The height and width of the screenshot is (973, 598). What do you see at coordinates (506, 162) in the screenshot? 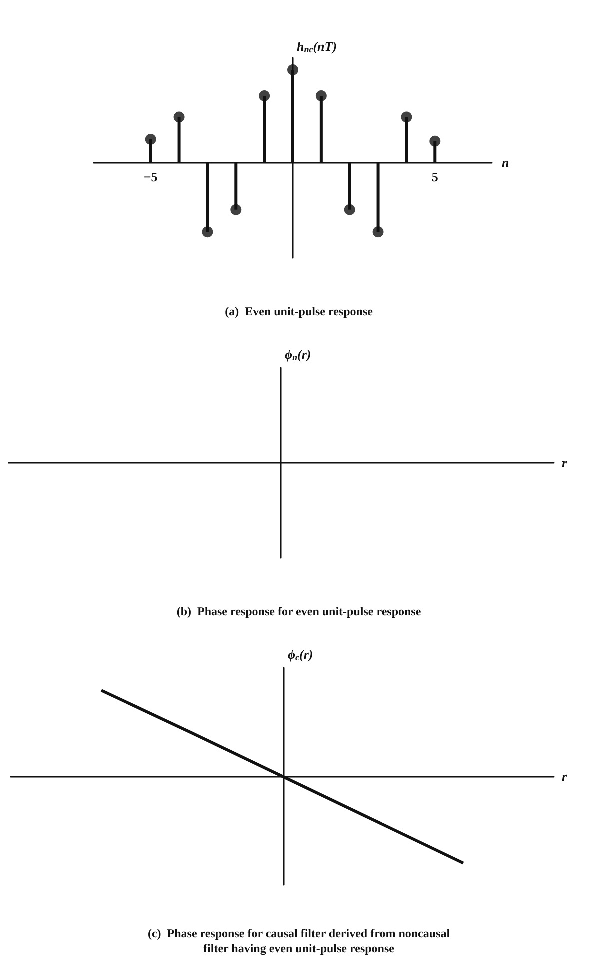
I see `x-axis-title: n` at bounding box center [506, 162].